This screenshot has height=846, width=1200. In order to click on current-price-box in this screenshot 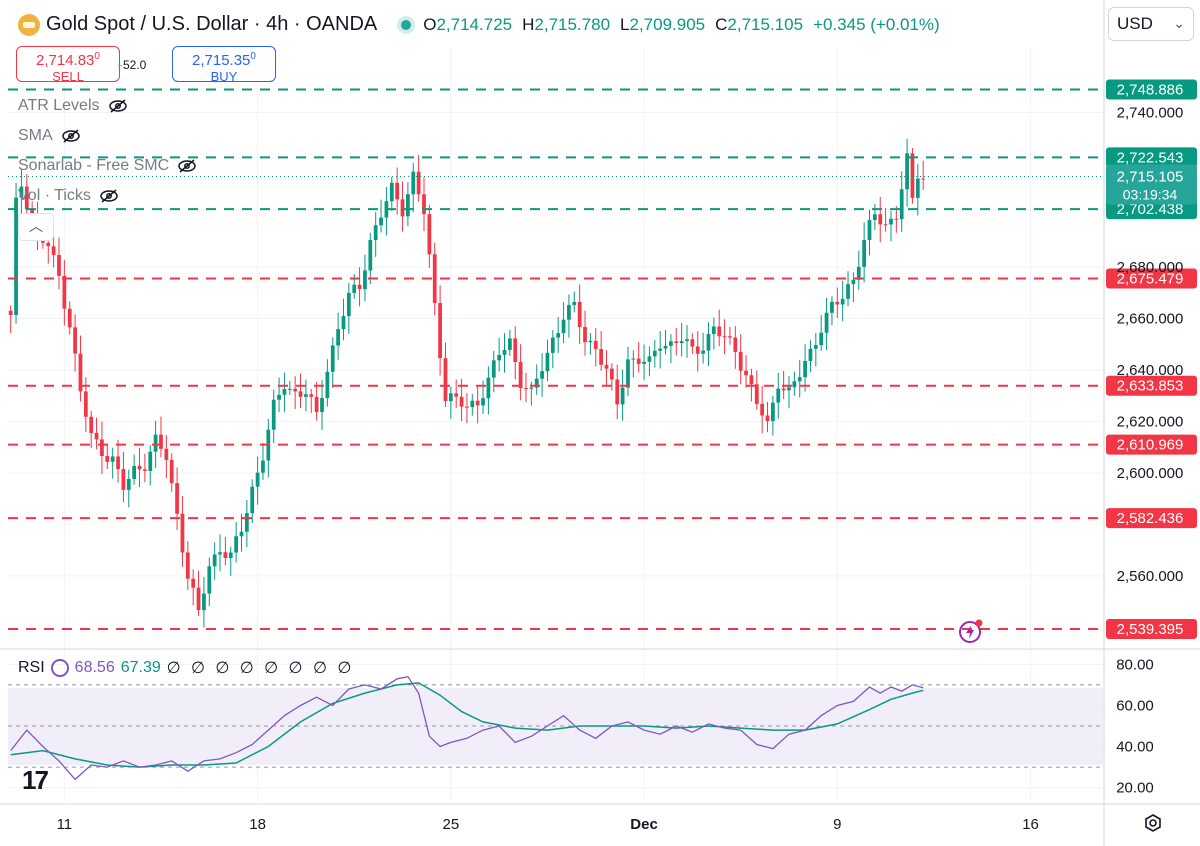, I will do `click(1151, 184)`.